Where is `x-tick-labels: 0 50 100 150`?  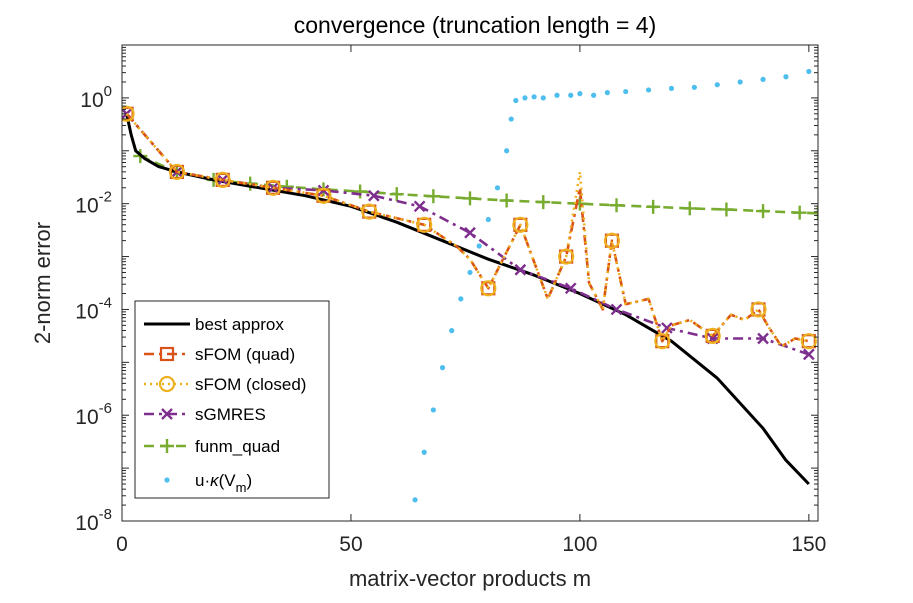
x-tick-labels: 0 50 100 150 is located at coordinates (471, 544).